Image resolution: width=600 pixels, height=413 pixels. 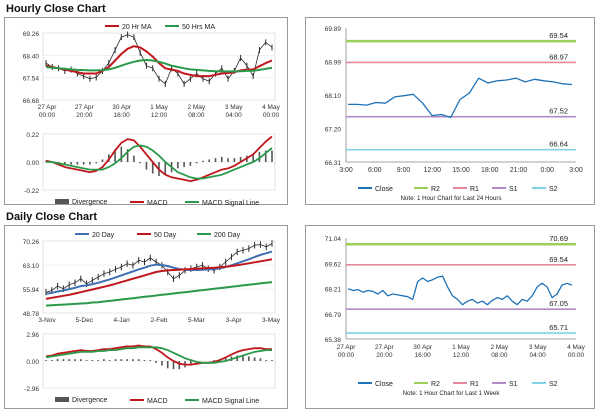 What do you see at coordinates (432, 170) in the screenshot?
I see `close-x-tick: 12:00` at bounding box center [432, 170].